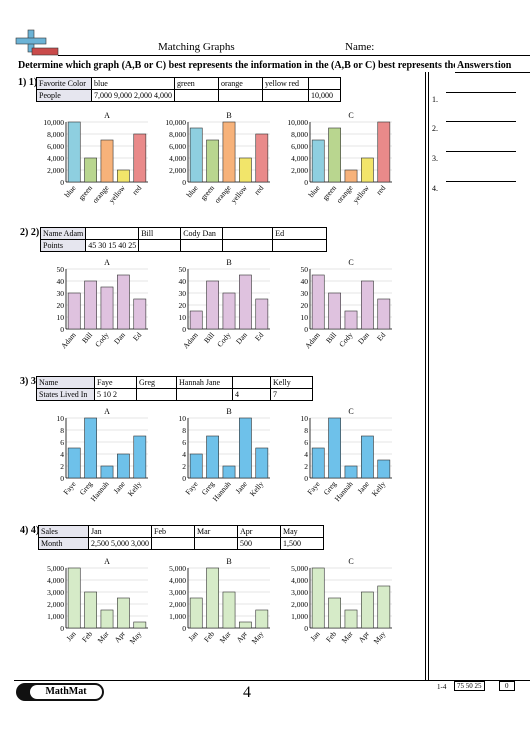  Describe the element at coordinates (61, 269) in the screenshot. I see `y-tick-label: 50` at that location.